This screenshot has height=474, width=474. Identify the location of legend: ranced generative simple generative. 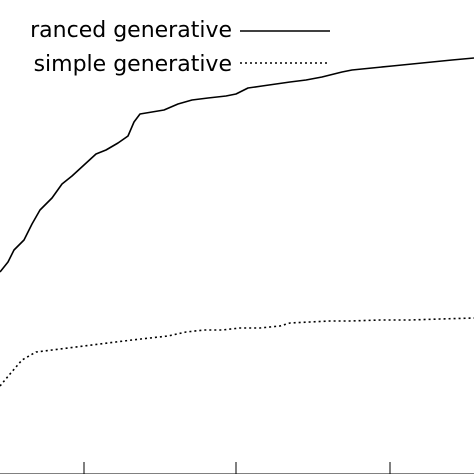
(180, 47).